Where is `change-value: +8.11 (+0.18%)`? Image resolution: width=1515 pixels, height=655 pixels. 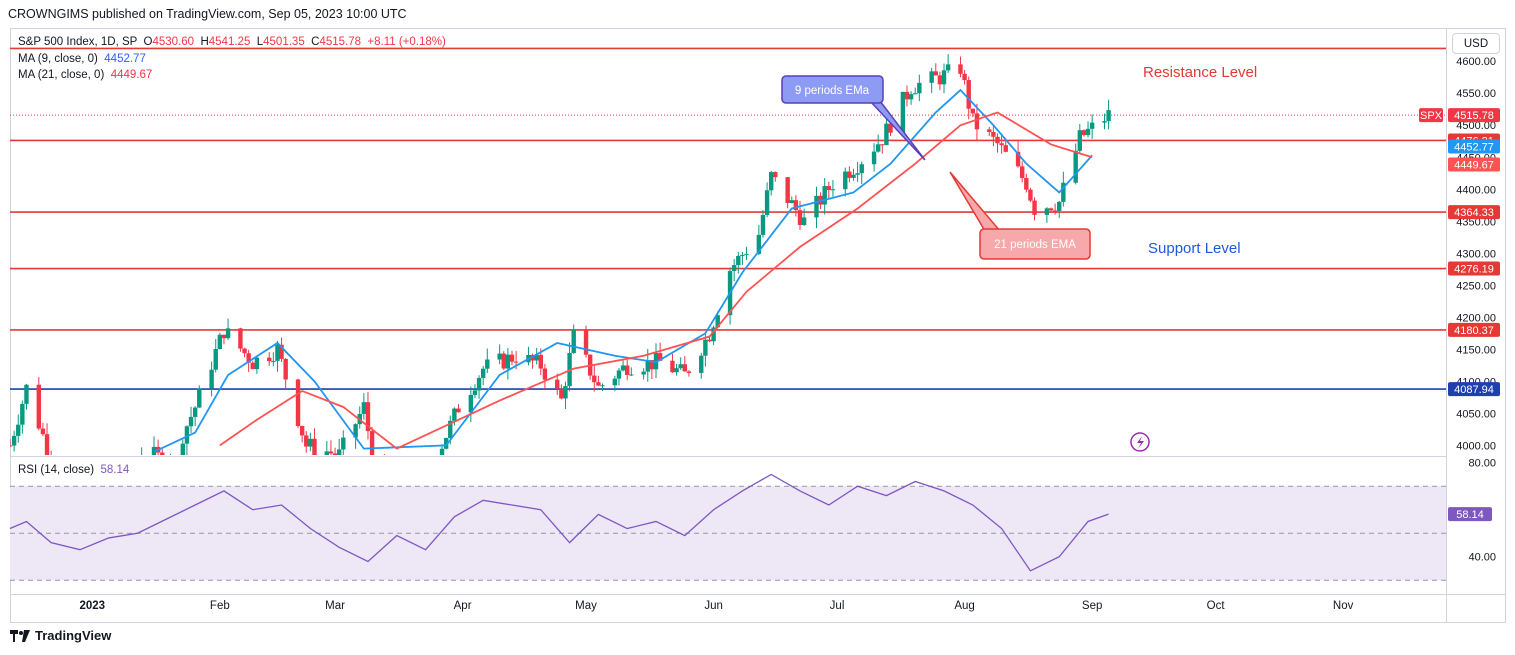
change-value: +8.11 (+0.18%) is located at coordinates (406, 42).